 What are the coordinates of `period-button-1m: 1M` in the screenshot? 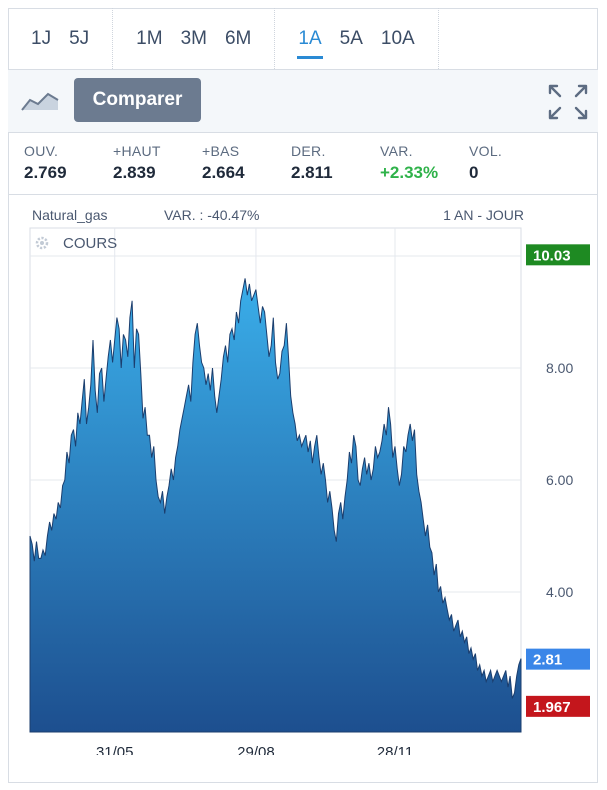 It's located at (149, 38).